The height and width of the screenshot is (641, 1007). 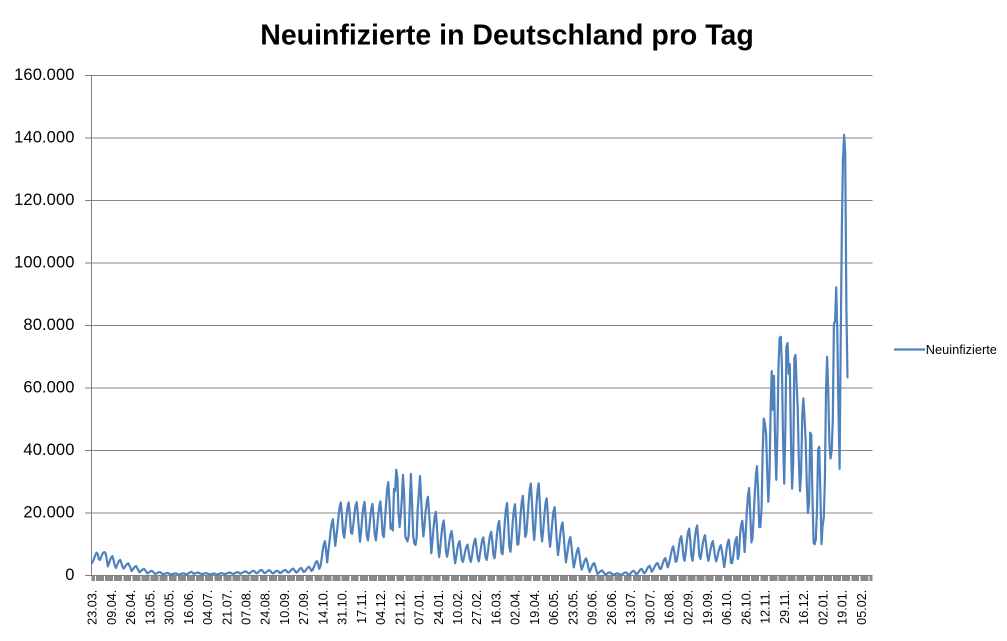 I want to click on svg-text: 21.07., so click(x=227, y=607).